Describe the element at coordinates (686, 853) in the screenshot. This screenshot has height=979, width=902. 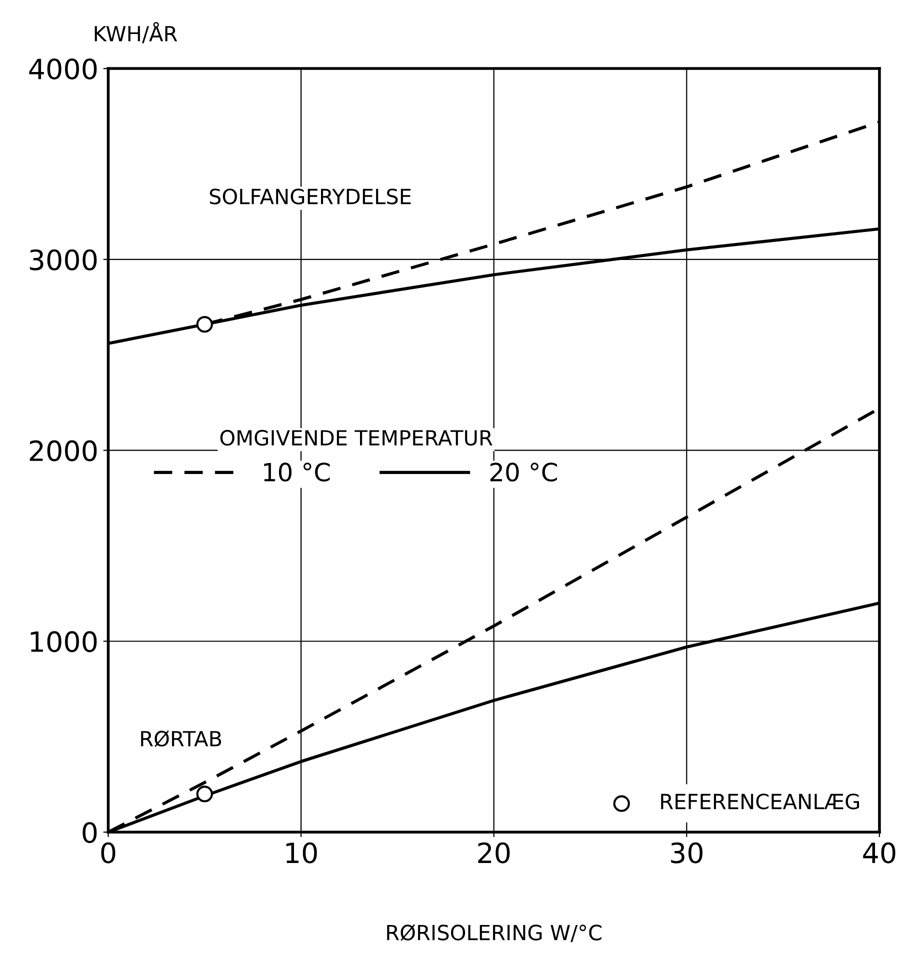
I see `x-tick-label: 30` at that location.